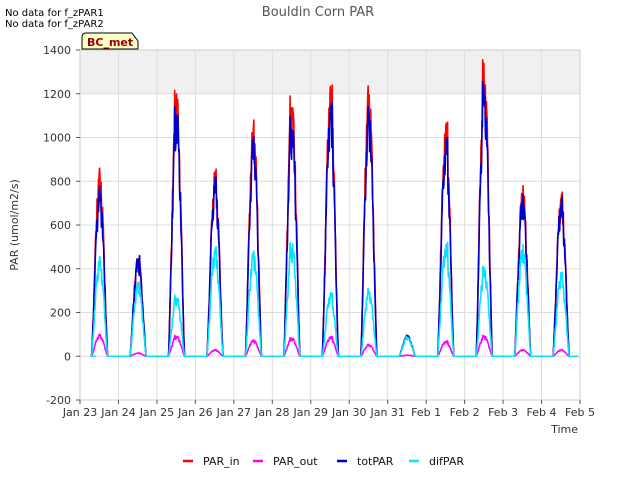 Image resolution: width=640 pixels, height=480 pixels. I want to click on badge-shape, so click(110, 41).